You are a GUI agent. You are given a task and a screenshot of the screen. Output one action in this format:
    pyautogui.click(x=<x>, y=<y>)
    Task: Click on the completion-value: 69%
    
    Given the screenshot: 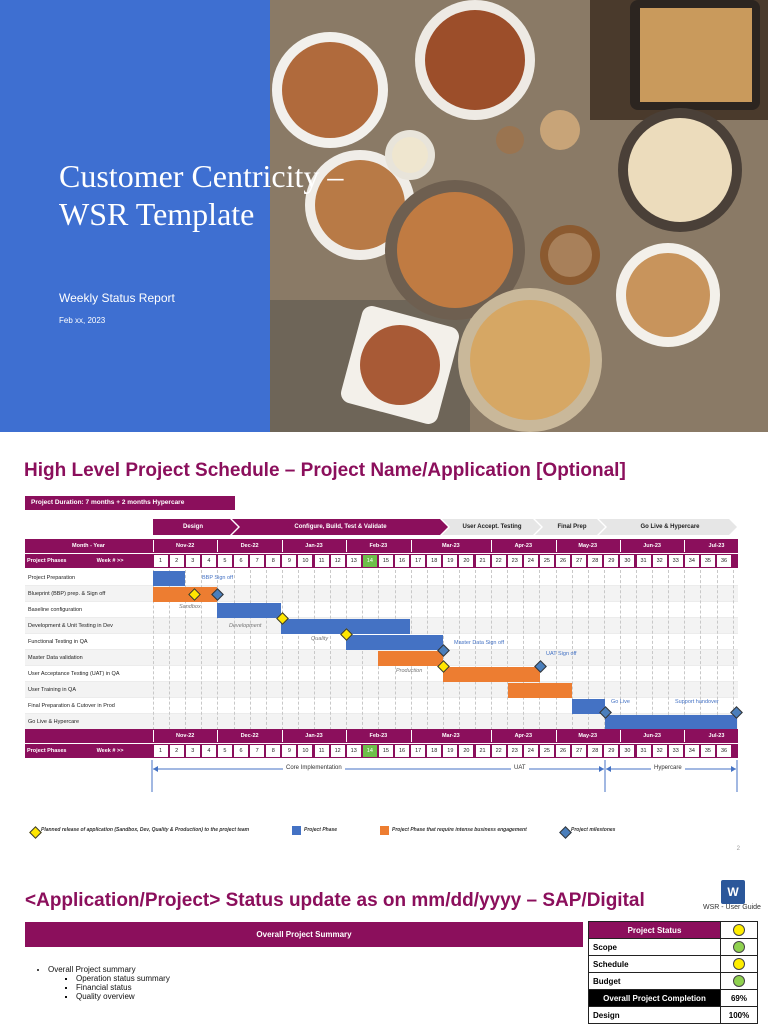 What is the action you would take?
    pyautogui.click(x=739, y=998)
    